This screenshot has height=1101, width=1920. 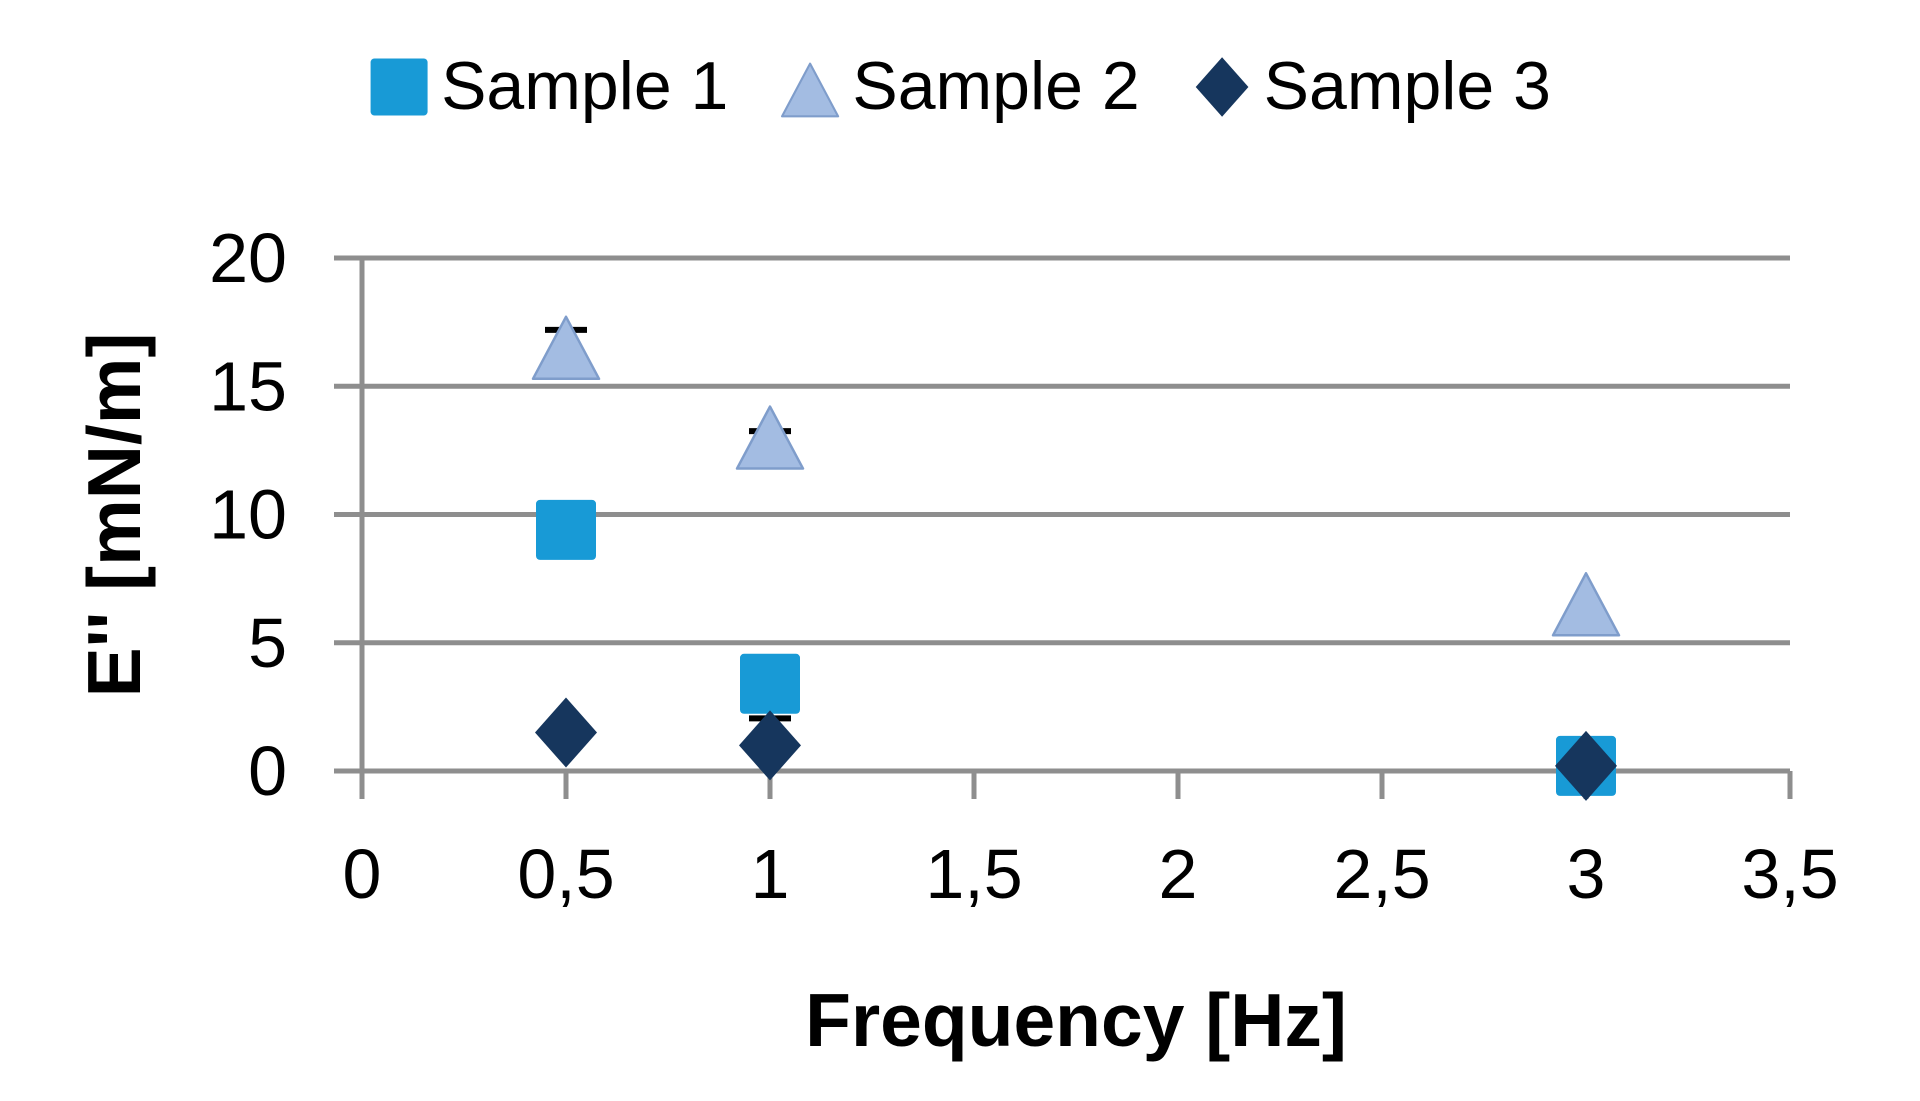 What do you see at coordinates (1789, 874) in the screenshot?
I see `x-tick-label: 3,5` at bounding box center [1789, 874].